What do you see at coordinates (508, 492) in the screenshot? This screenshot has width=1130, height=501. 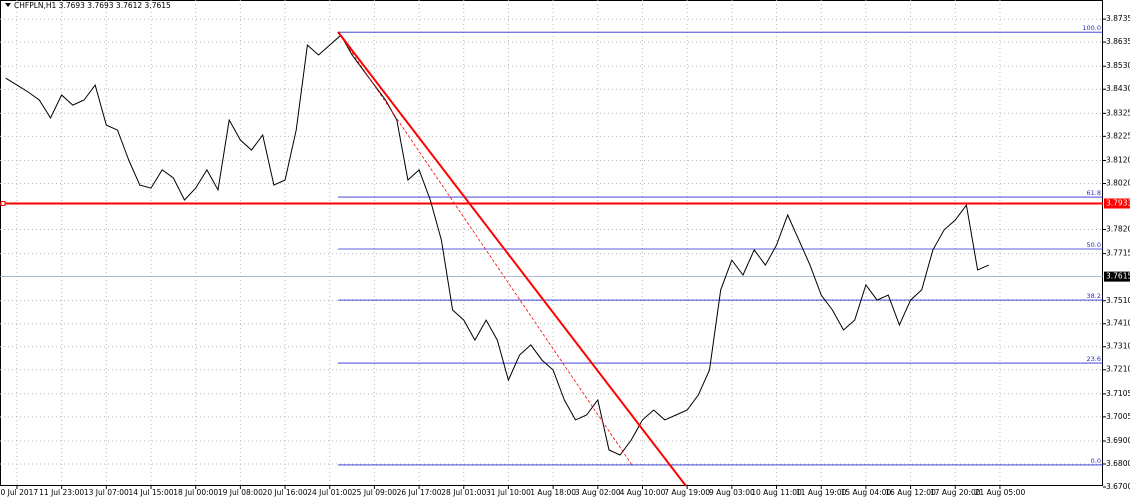 I see `x-tick-label: 31 Jul 10:00` at bounding box center [508, 492].